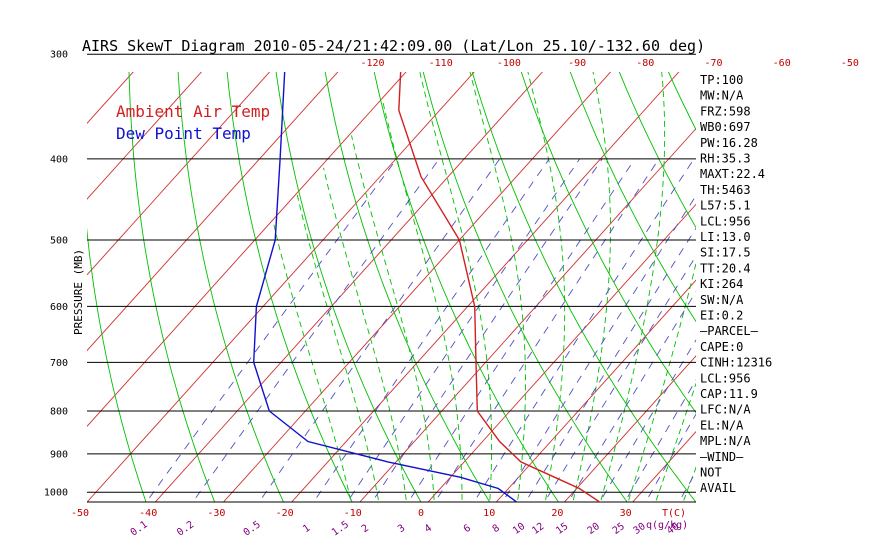 Image resolution: width=870 pixels, height=560 pixels. What do you see at coordinates (577, 63) in the screenshot?
I see `top-temp-tick-label: -90` at bounding box center [577, 63].